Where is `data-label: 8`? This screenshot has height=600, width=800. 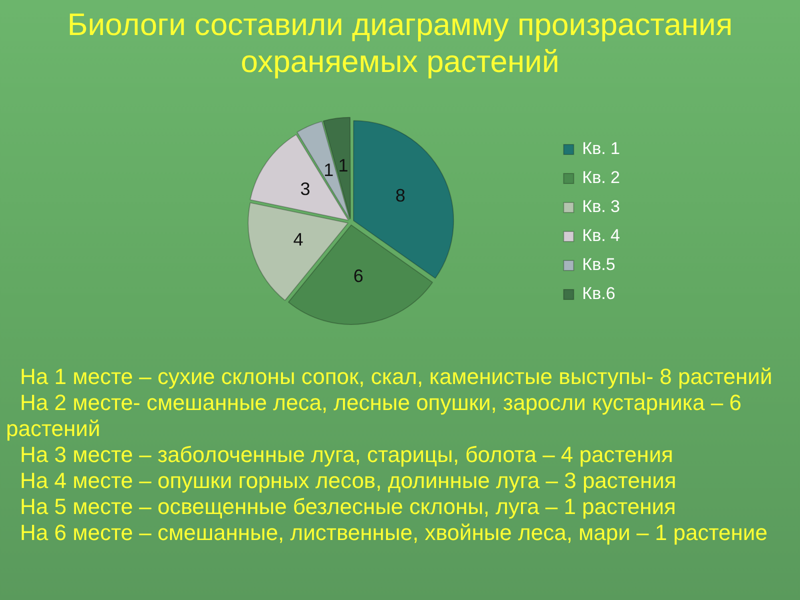
data-label: 8 is located at coordinates (400, 195).